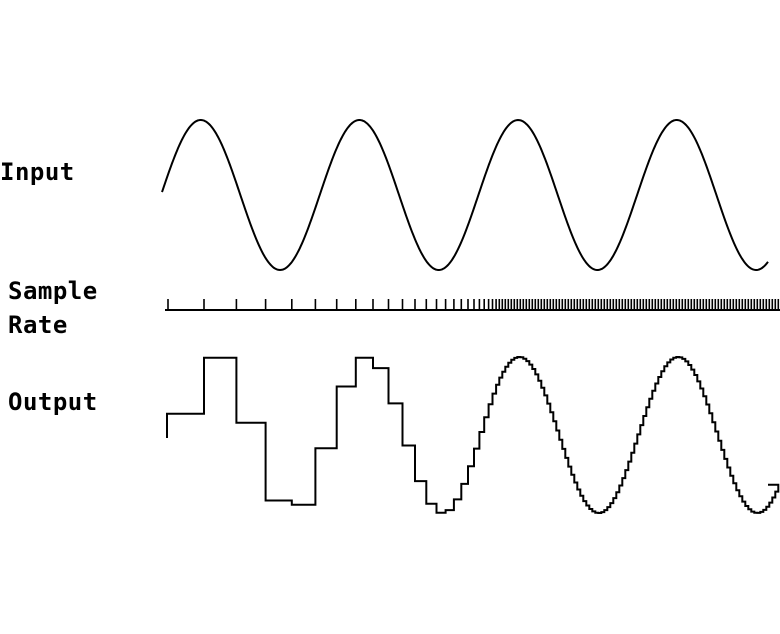 The height and width of the screenshot is (634, 780). Describe the element at coordinates (38, 325) in the screenshot. I see `sample-rate-label-line2: Rate` at that location.